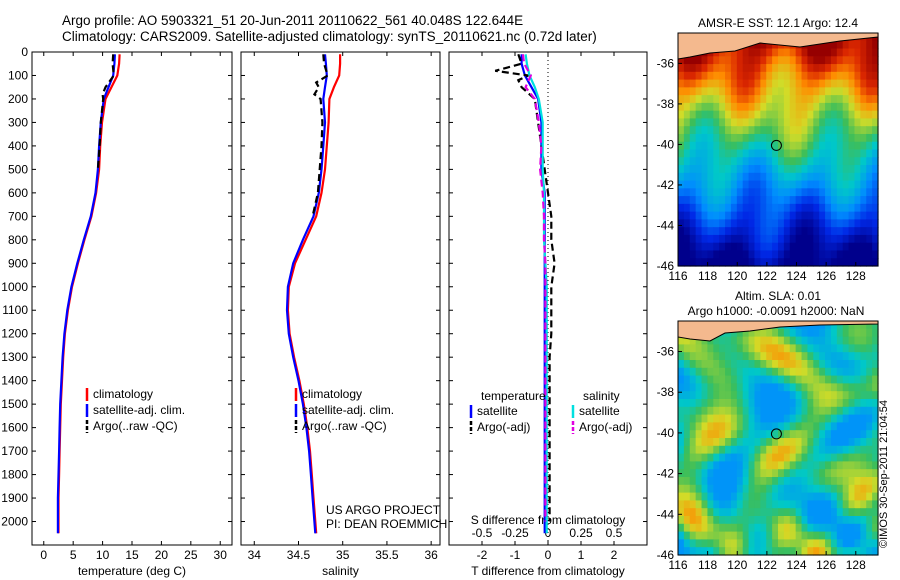 Image resolution: width=900 pixels, height=580 pixels. I want to click on x-tick-label: -2, so click(482, 555).